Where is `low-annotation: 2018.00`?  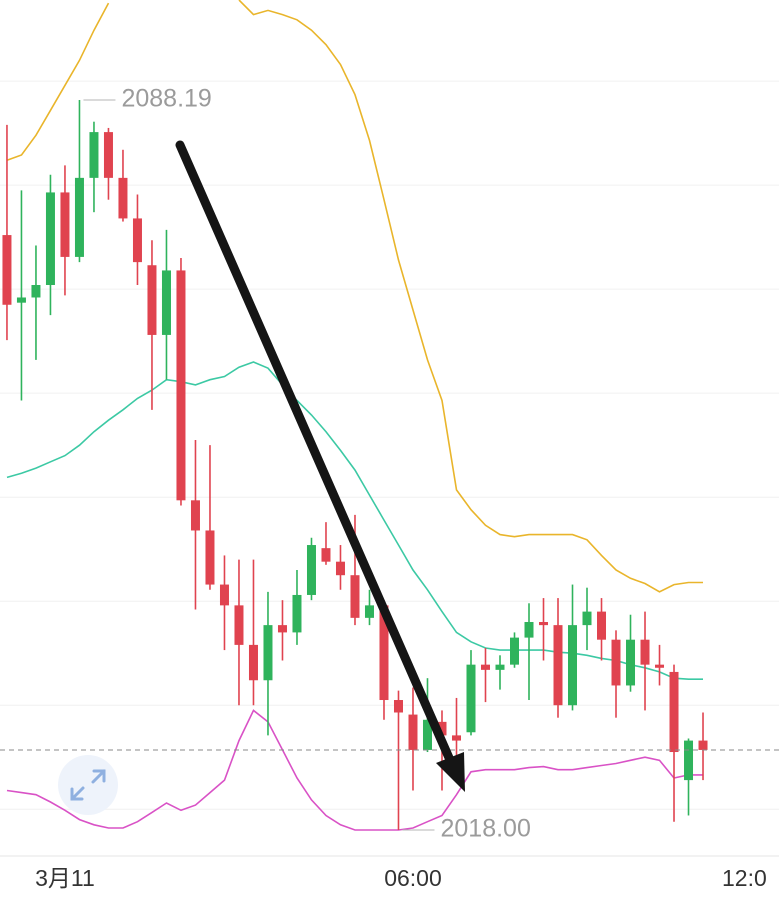
low-annotation: 2018.00 is located at coordinates (485, 829).